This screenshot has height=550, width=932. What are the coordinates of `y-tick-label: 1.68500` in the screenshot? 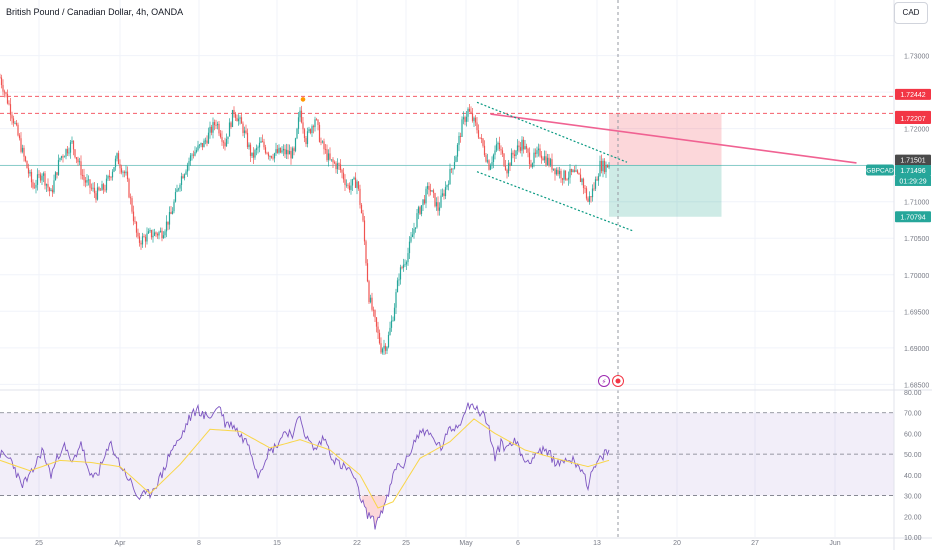 It's located at (916, 385).